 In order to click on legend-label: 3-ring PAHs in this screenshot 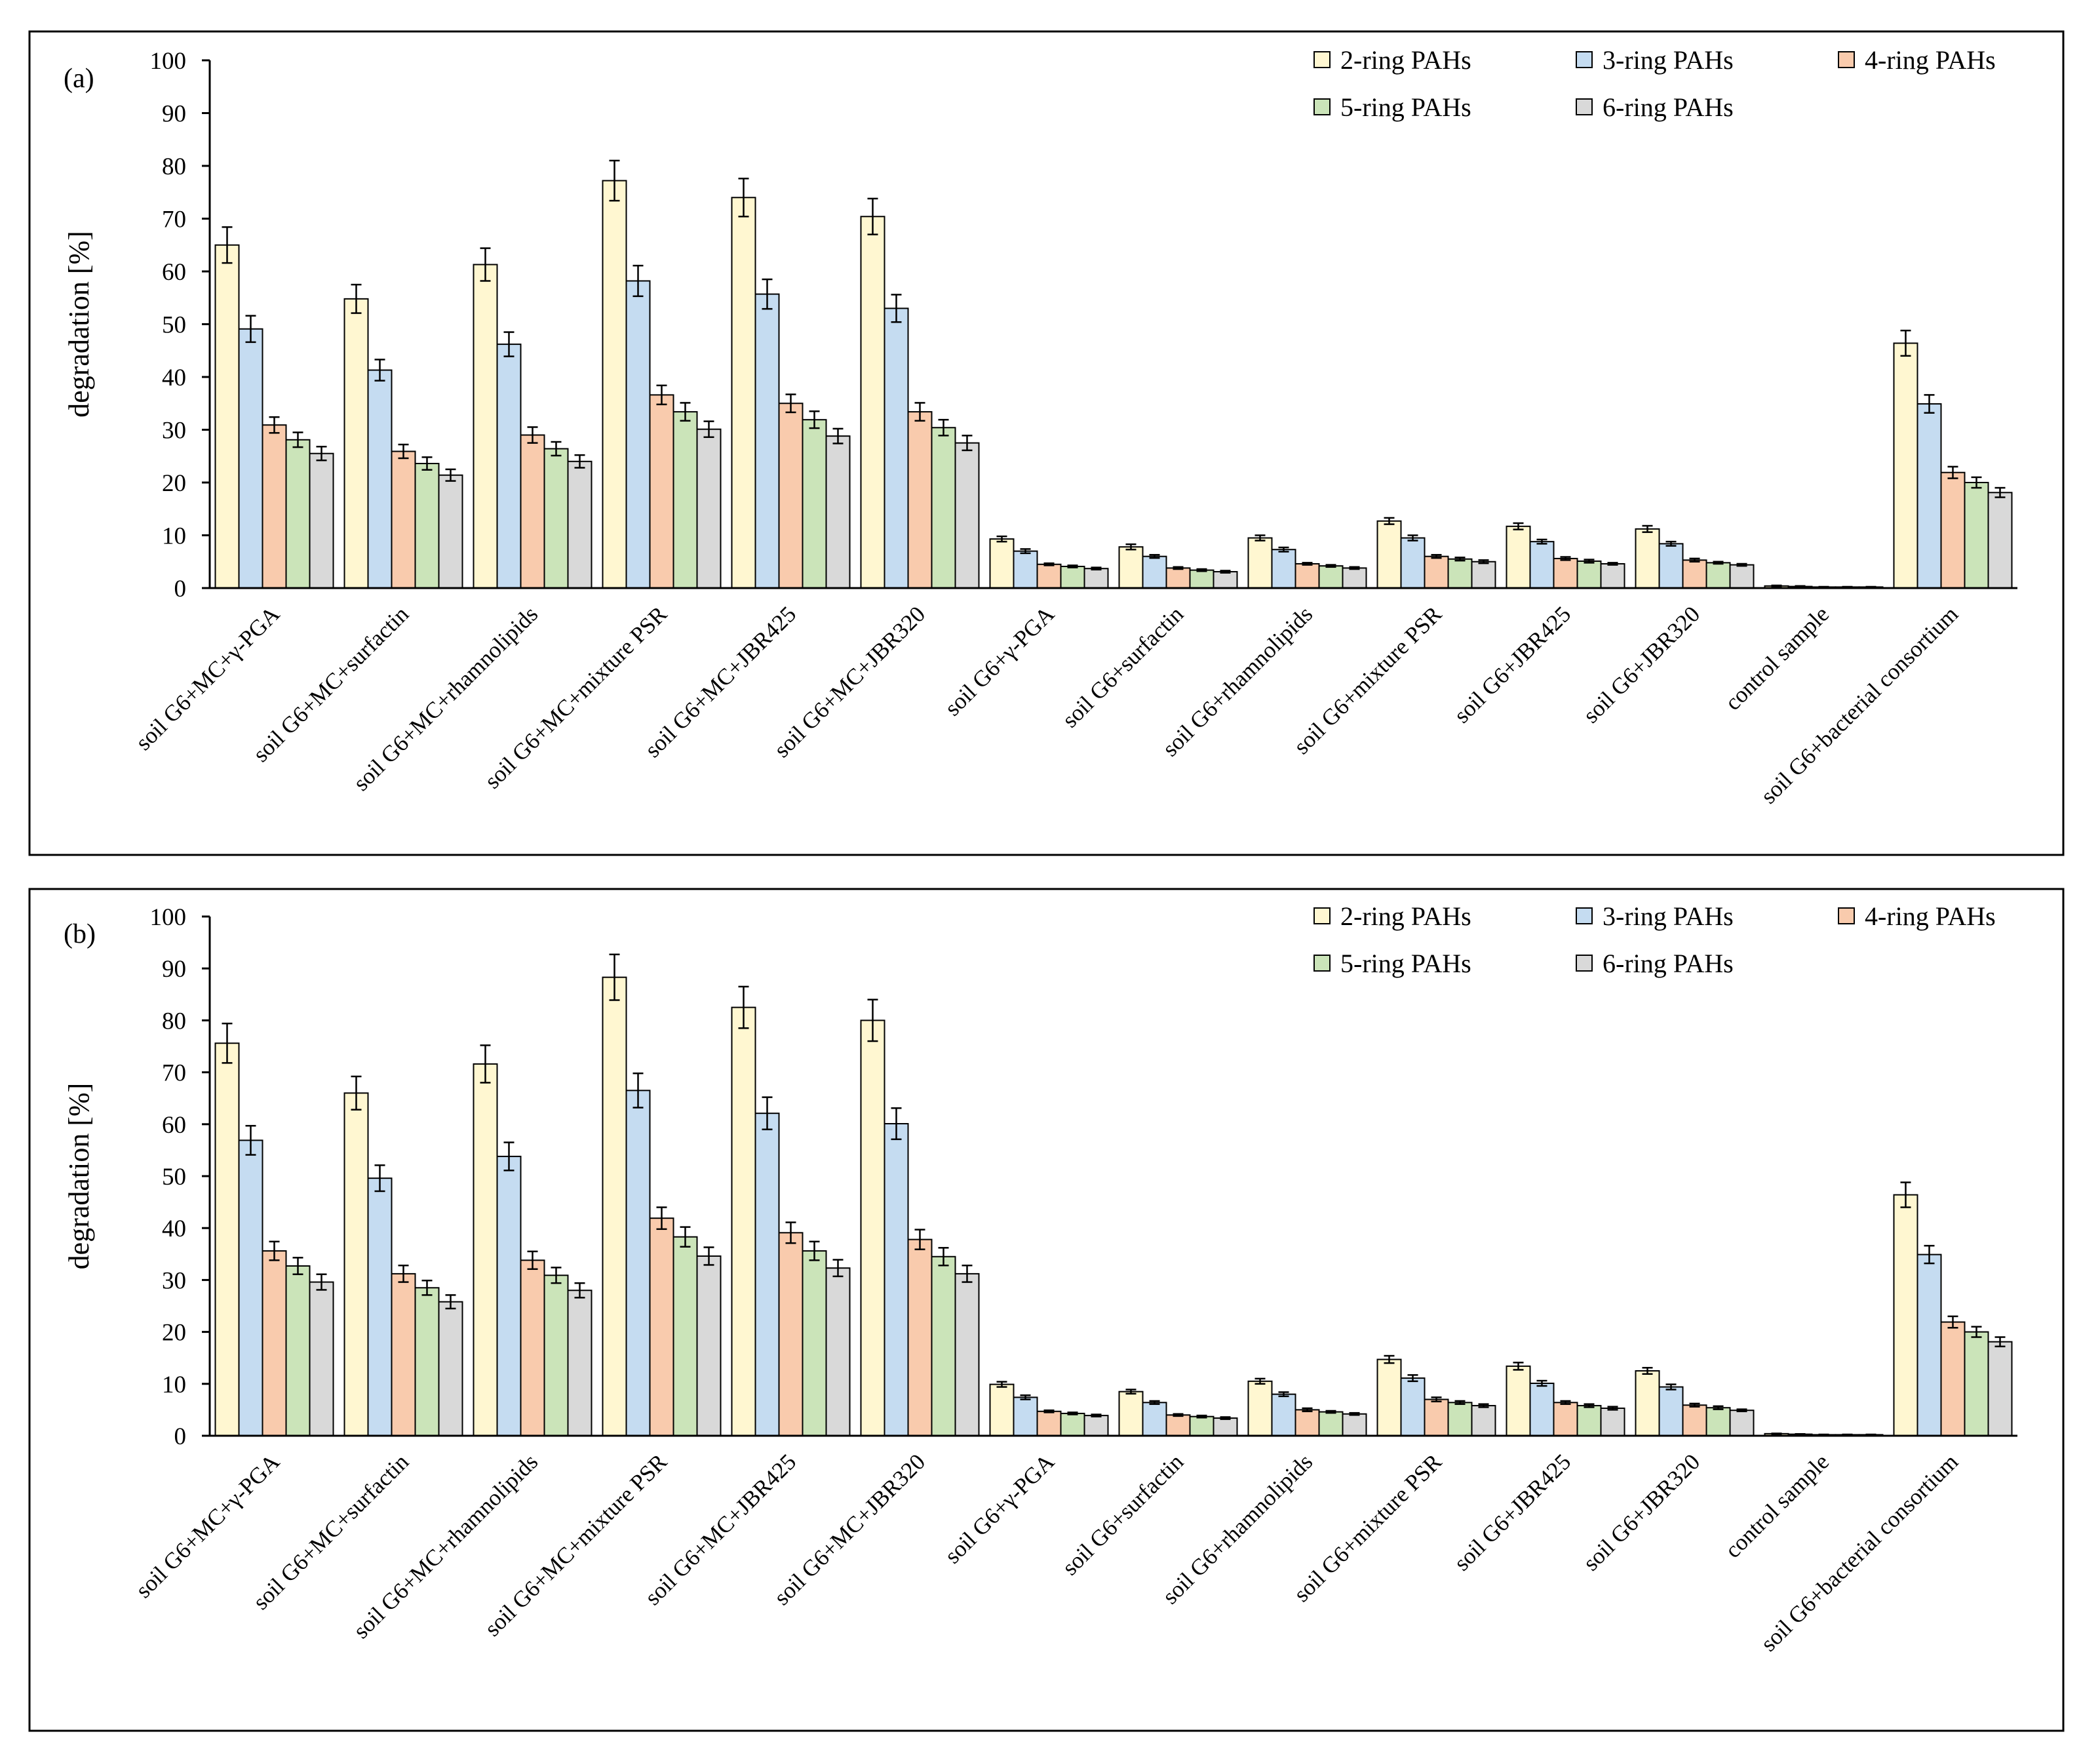, I will do `click(1669, 60)`.